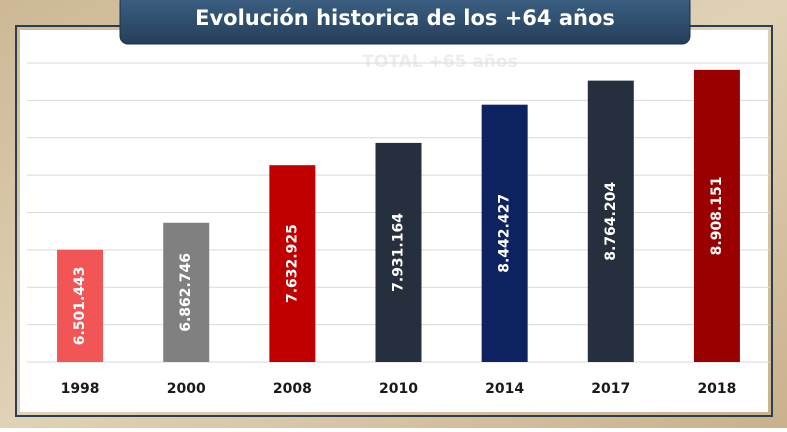 This screenshot has width=787, height=432. I want to click on x-tick-label: 2008, so click(292, 389).